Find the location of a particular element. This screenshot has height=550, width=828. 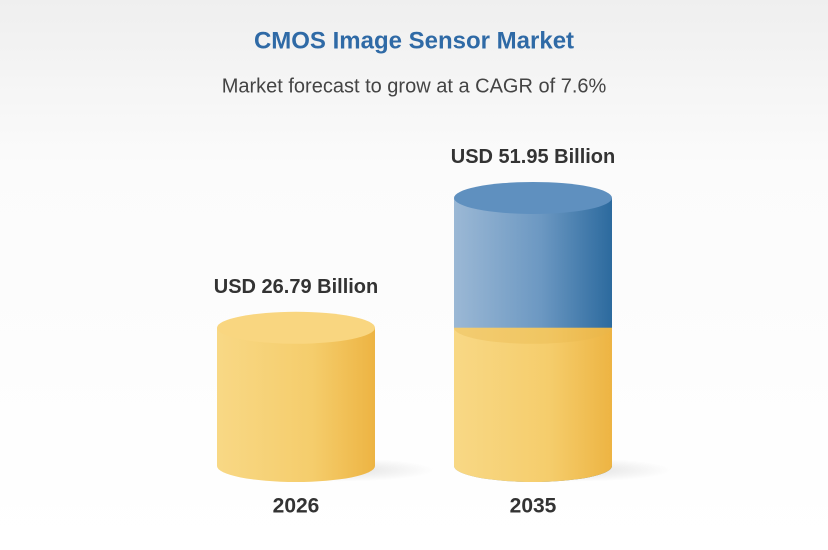

value-label: USD 26.79 Billion is located at coordinates (296, 287).